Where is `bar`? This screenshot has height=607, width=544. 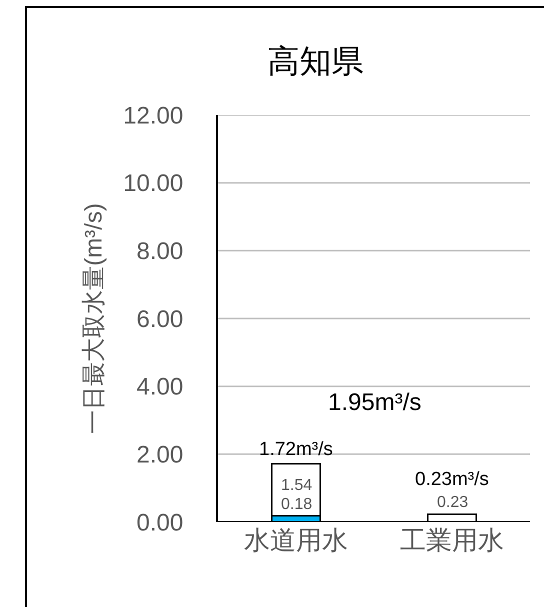
bar is located at coordinates (296, 489).